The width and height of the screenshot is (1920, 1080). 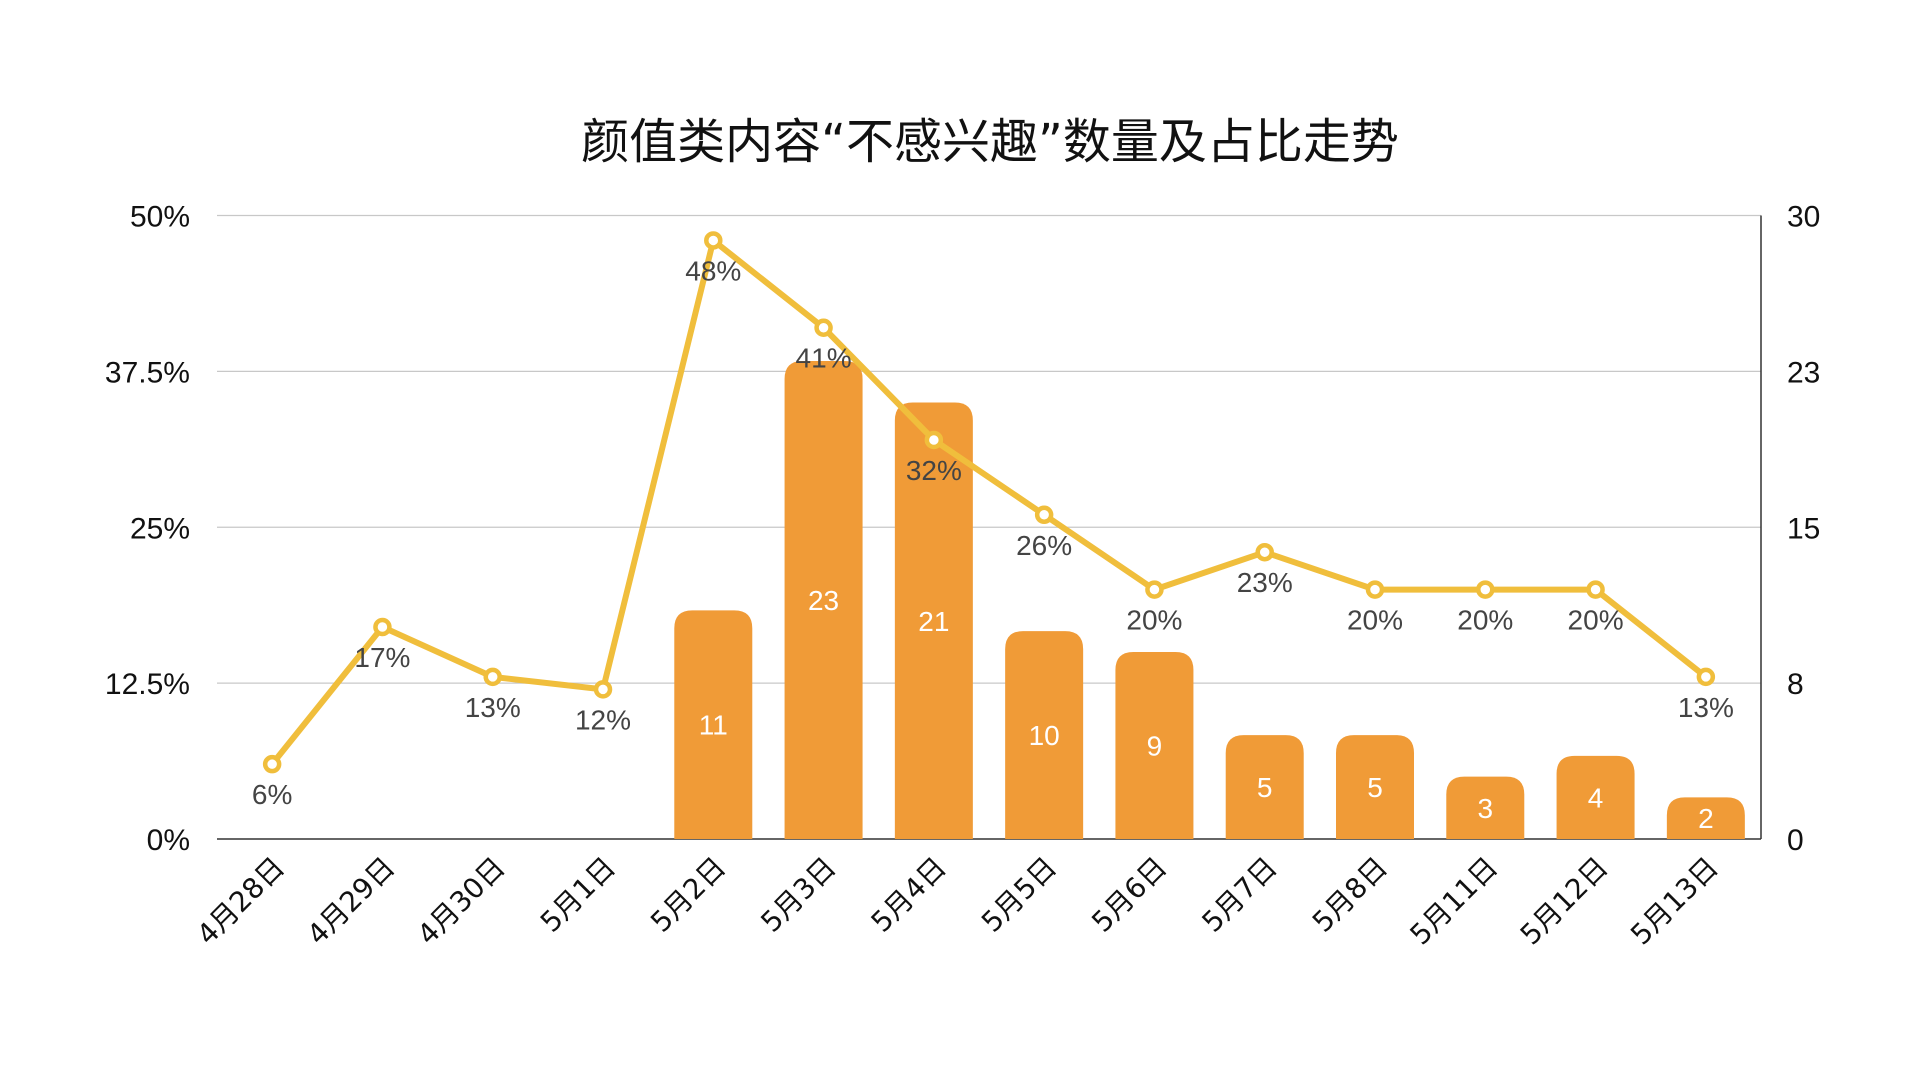 I want to click on chart-title: 颜值类内容“不感兴趣”数量及占比走势, so click(x=990, y=142).